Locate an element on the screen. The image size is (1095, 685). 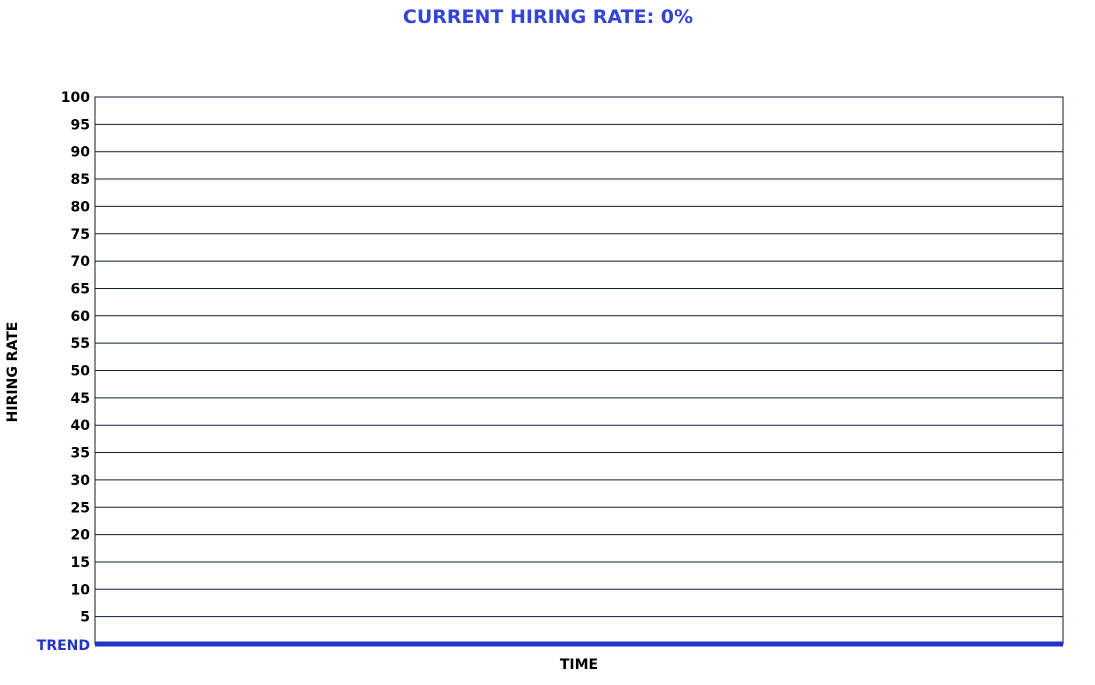
y-tick-label: 30 is located at coordinates (81, 481).